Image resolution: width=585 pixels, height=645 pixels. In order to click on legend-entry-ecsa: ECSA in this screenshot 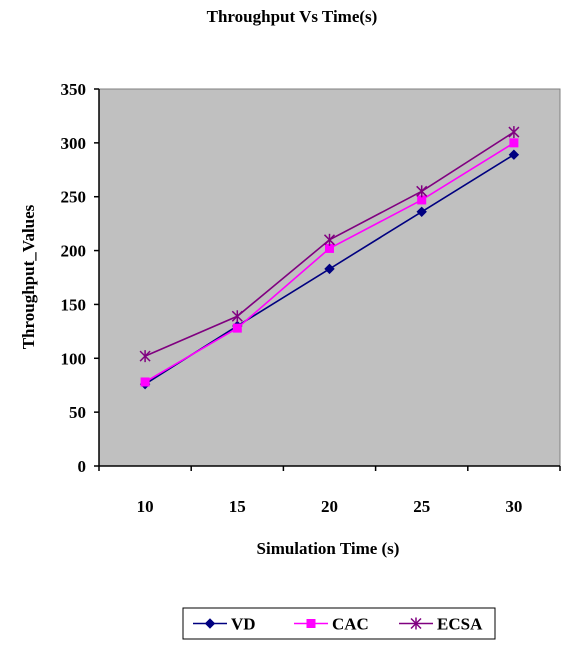, I will do `click(441, 624)`.